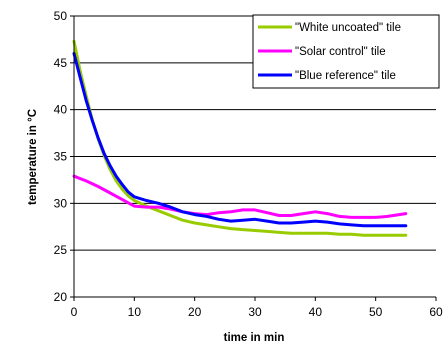 This screenshot has width=448, height=355. What do you see at coordinates (345, 76) in the screenshot?
I see `legend-label-blue-reference: "Blue reference" tile` at bounding box center [345, 76].